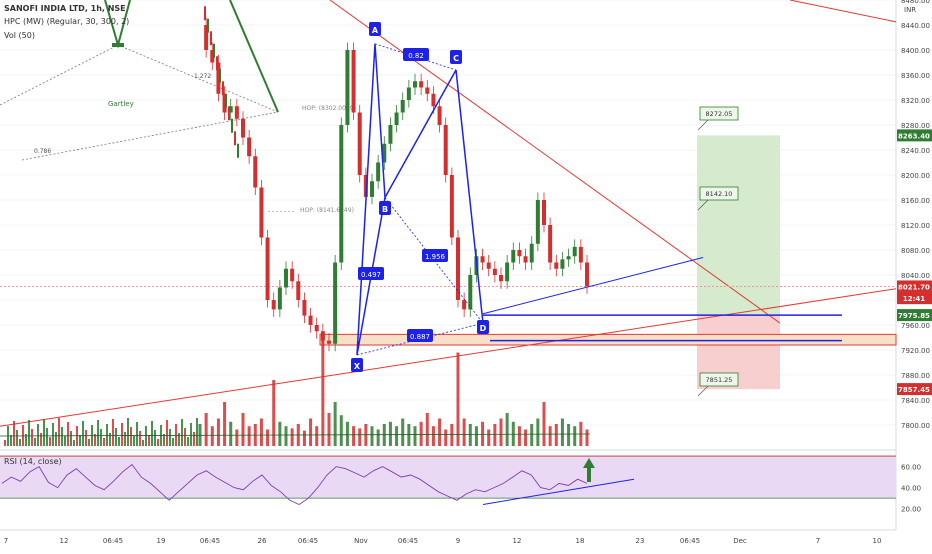  Describe the element at coordinates (915, 201) in the screenshot. I see `price-tick-label: 8160.00` at that location.